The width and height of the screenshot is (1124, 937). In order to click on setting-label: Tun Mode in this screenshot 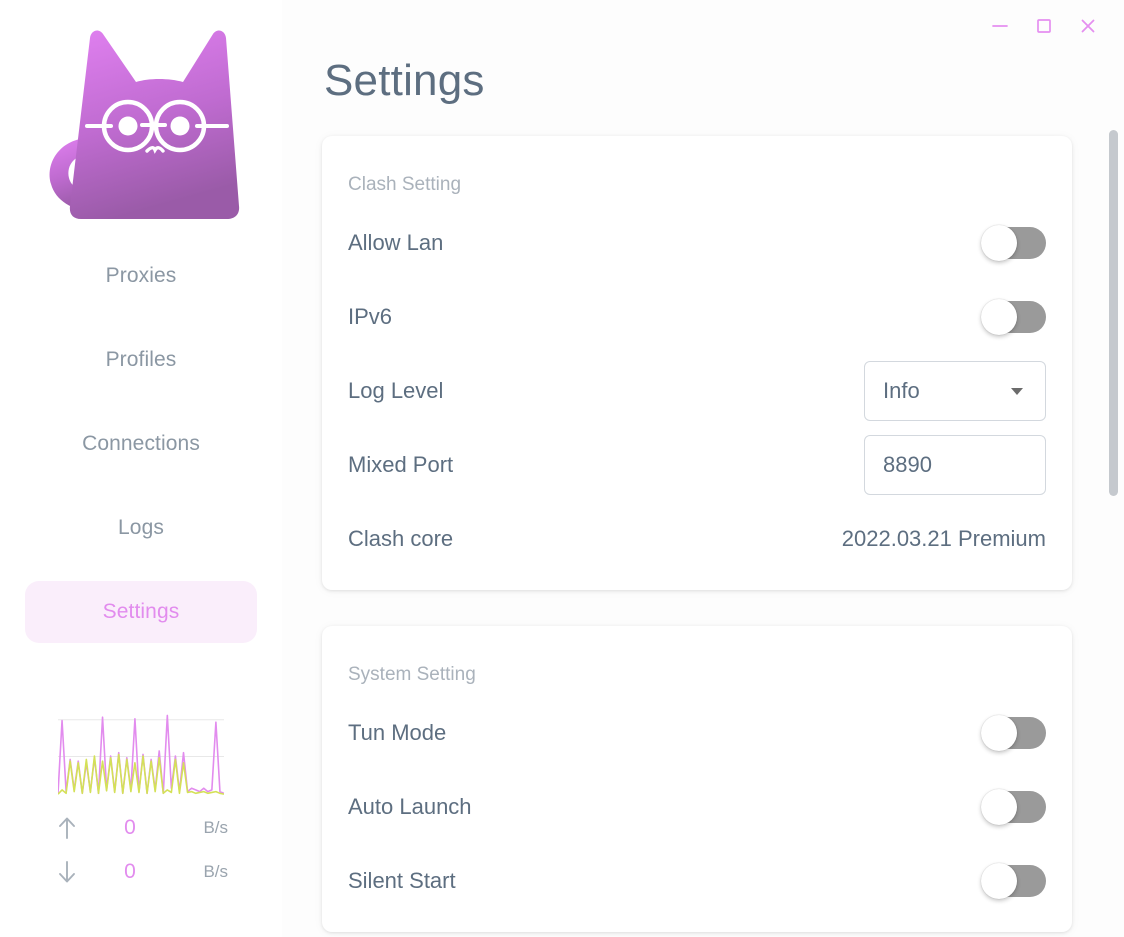, I will do `click(397, 732)`.